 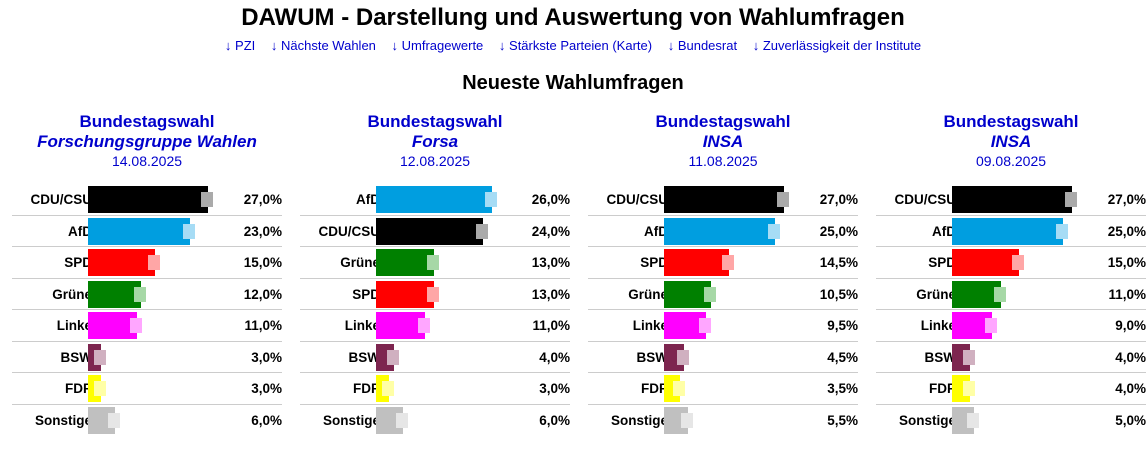 What do you see at coordinates (262, 231) in the screenshot?
I see `value-label: 23,0%` at bounding box center [262, 231].